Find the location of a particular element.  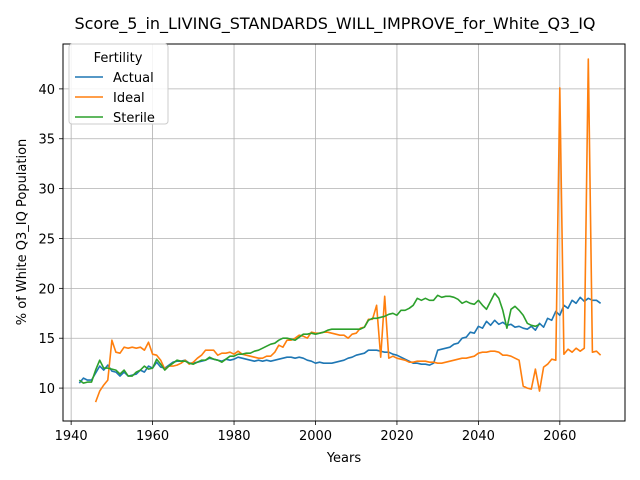

y-tick-label: 20 is located at coordinates (46, 289).